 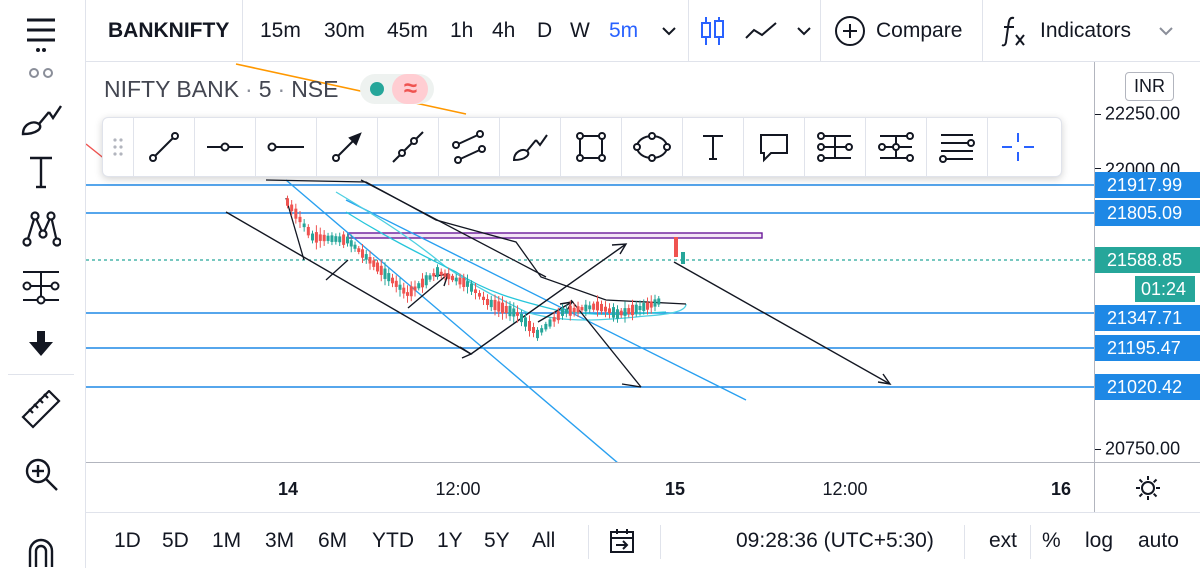 What do you see at coordinates (346, 147) in the screenshot?
I see `arrow-tool-icon` at bounding box center [346, 147].